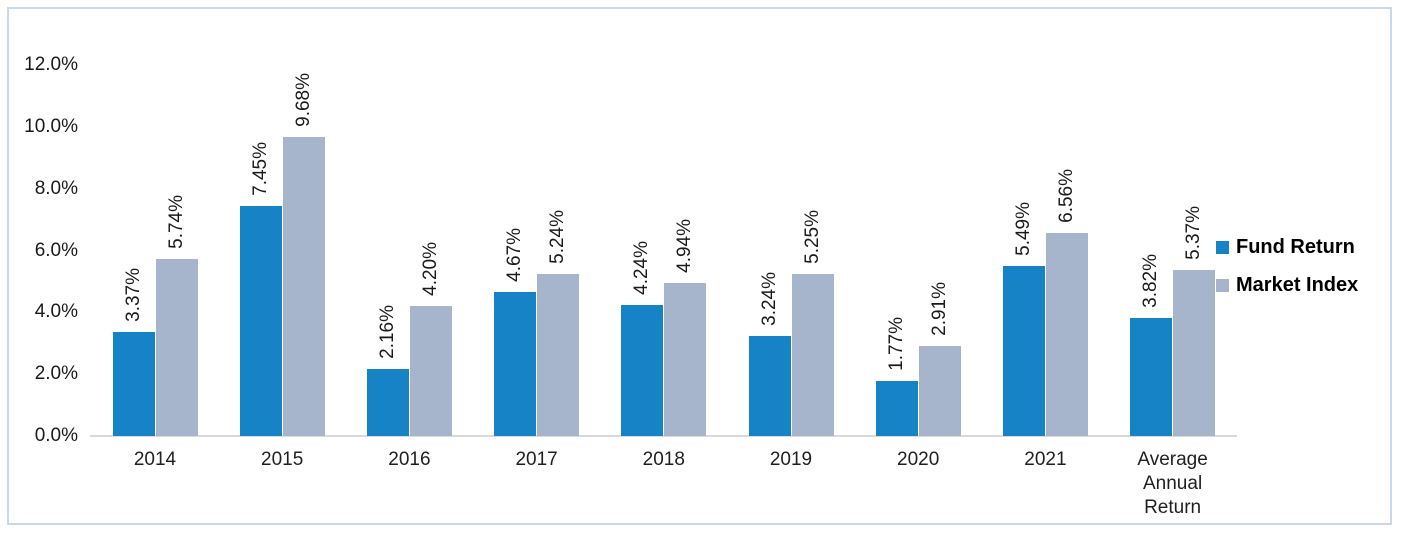 This screenshot has width=1405, height=537. I want to click on bar-fund-return-2020, so click(896, 408).